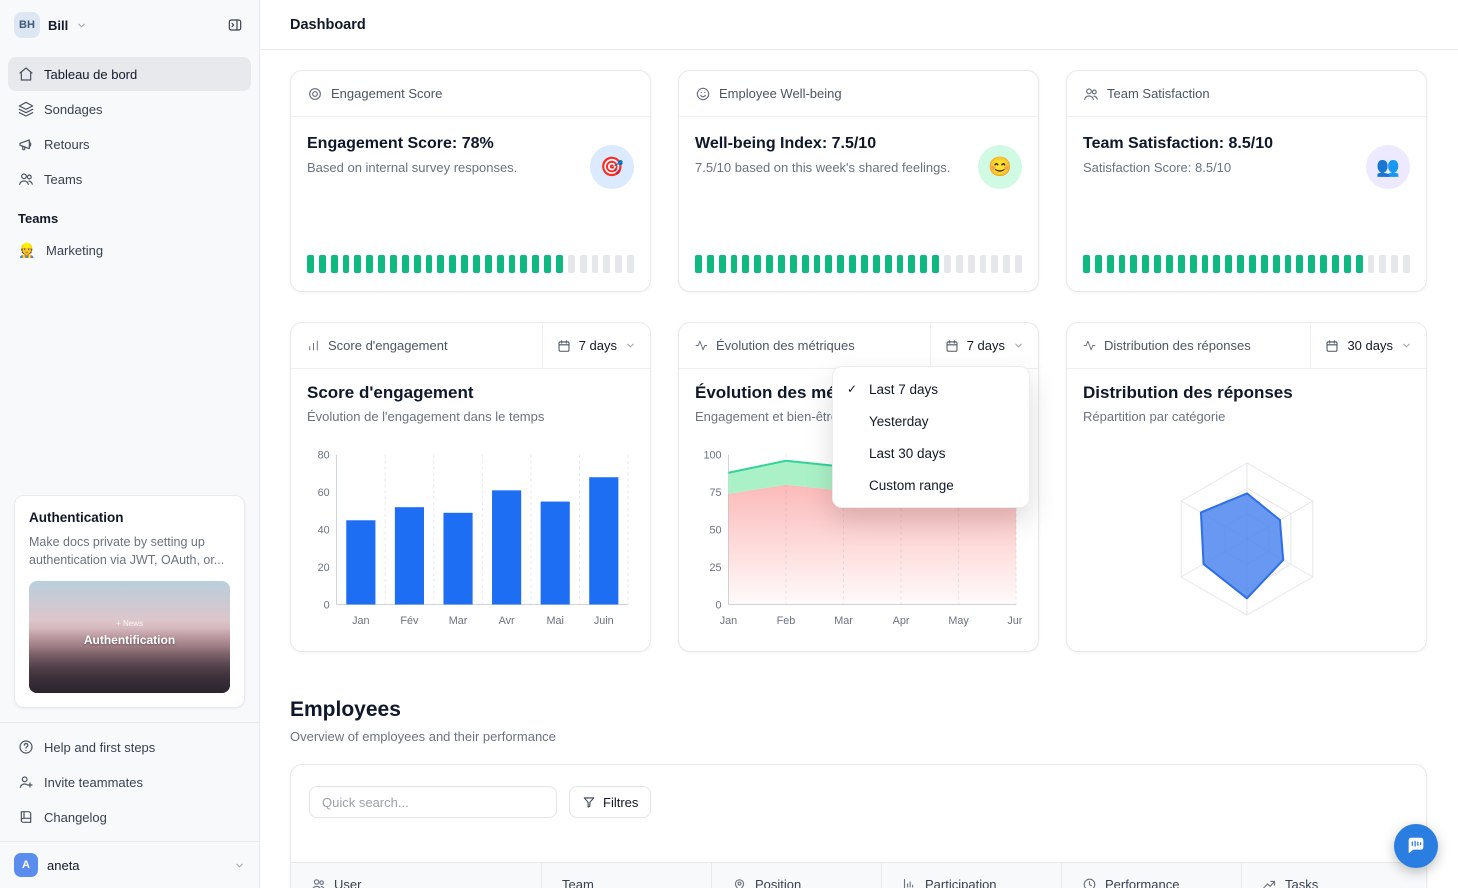  I want to click on sidebar-item-dashboard: Tableau de bord, so click(129, 74).